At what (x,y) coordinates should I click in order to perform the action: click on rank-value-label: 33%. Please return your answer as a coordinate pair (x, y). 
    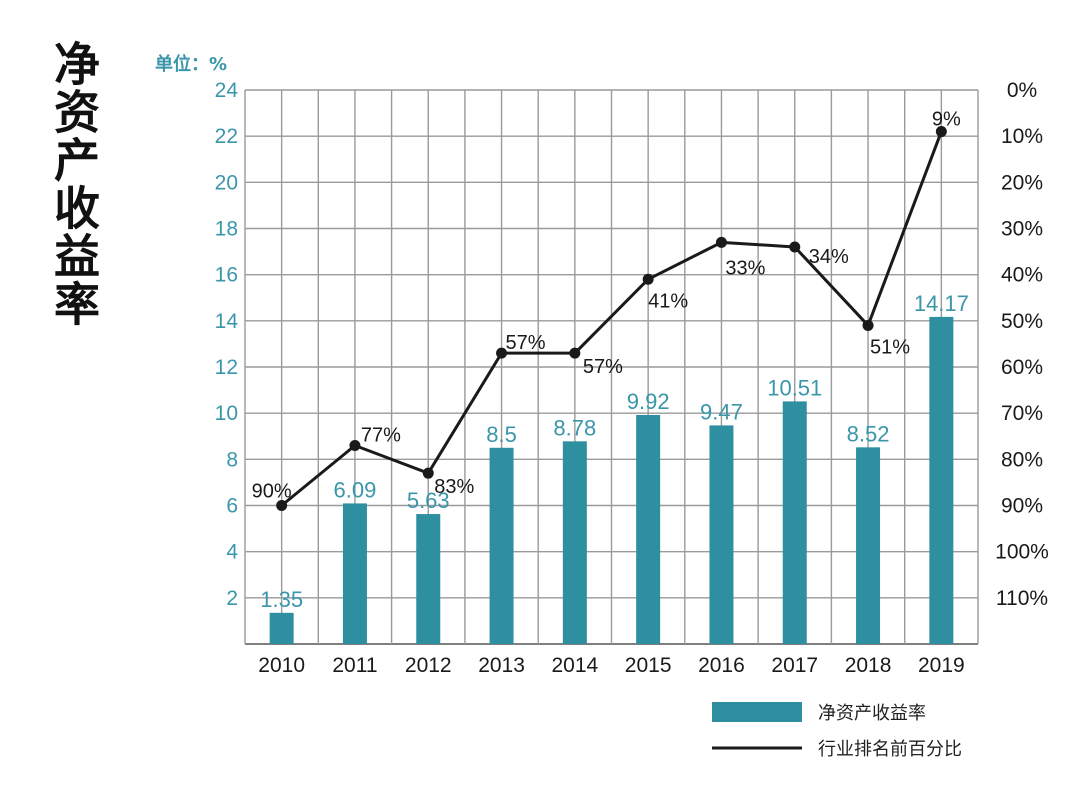
    Looking at the image, I should click on (745, 268).